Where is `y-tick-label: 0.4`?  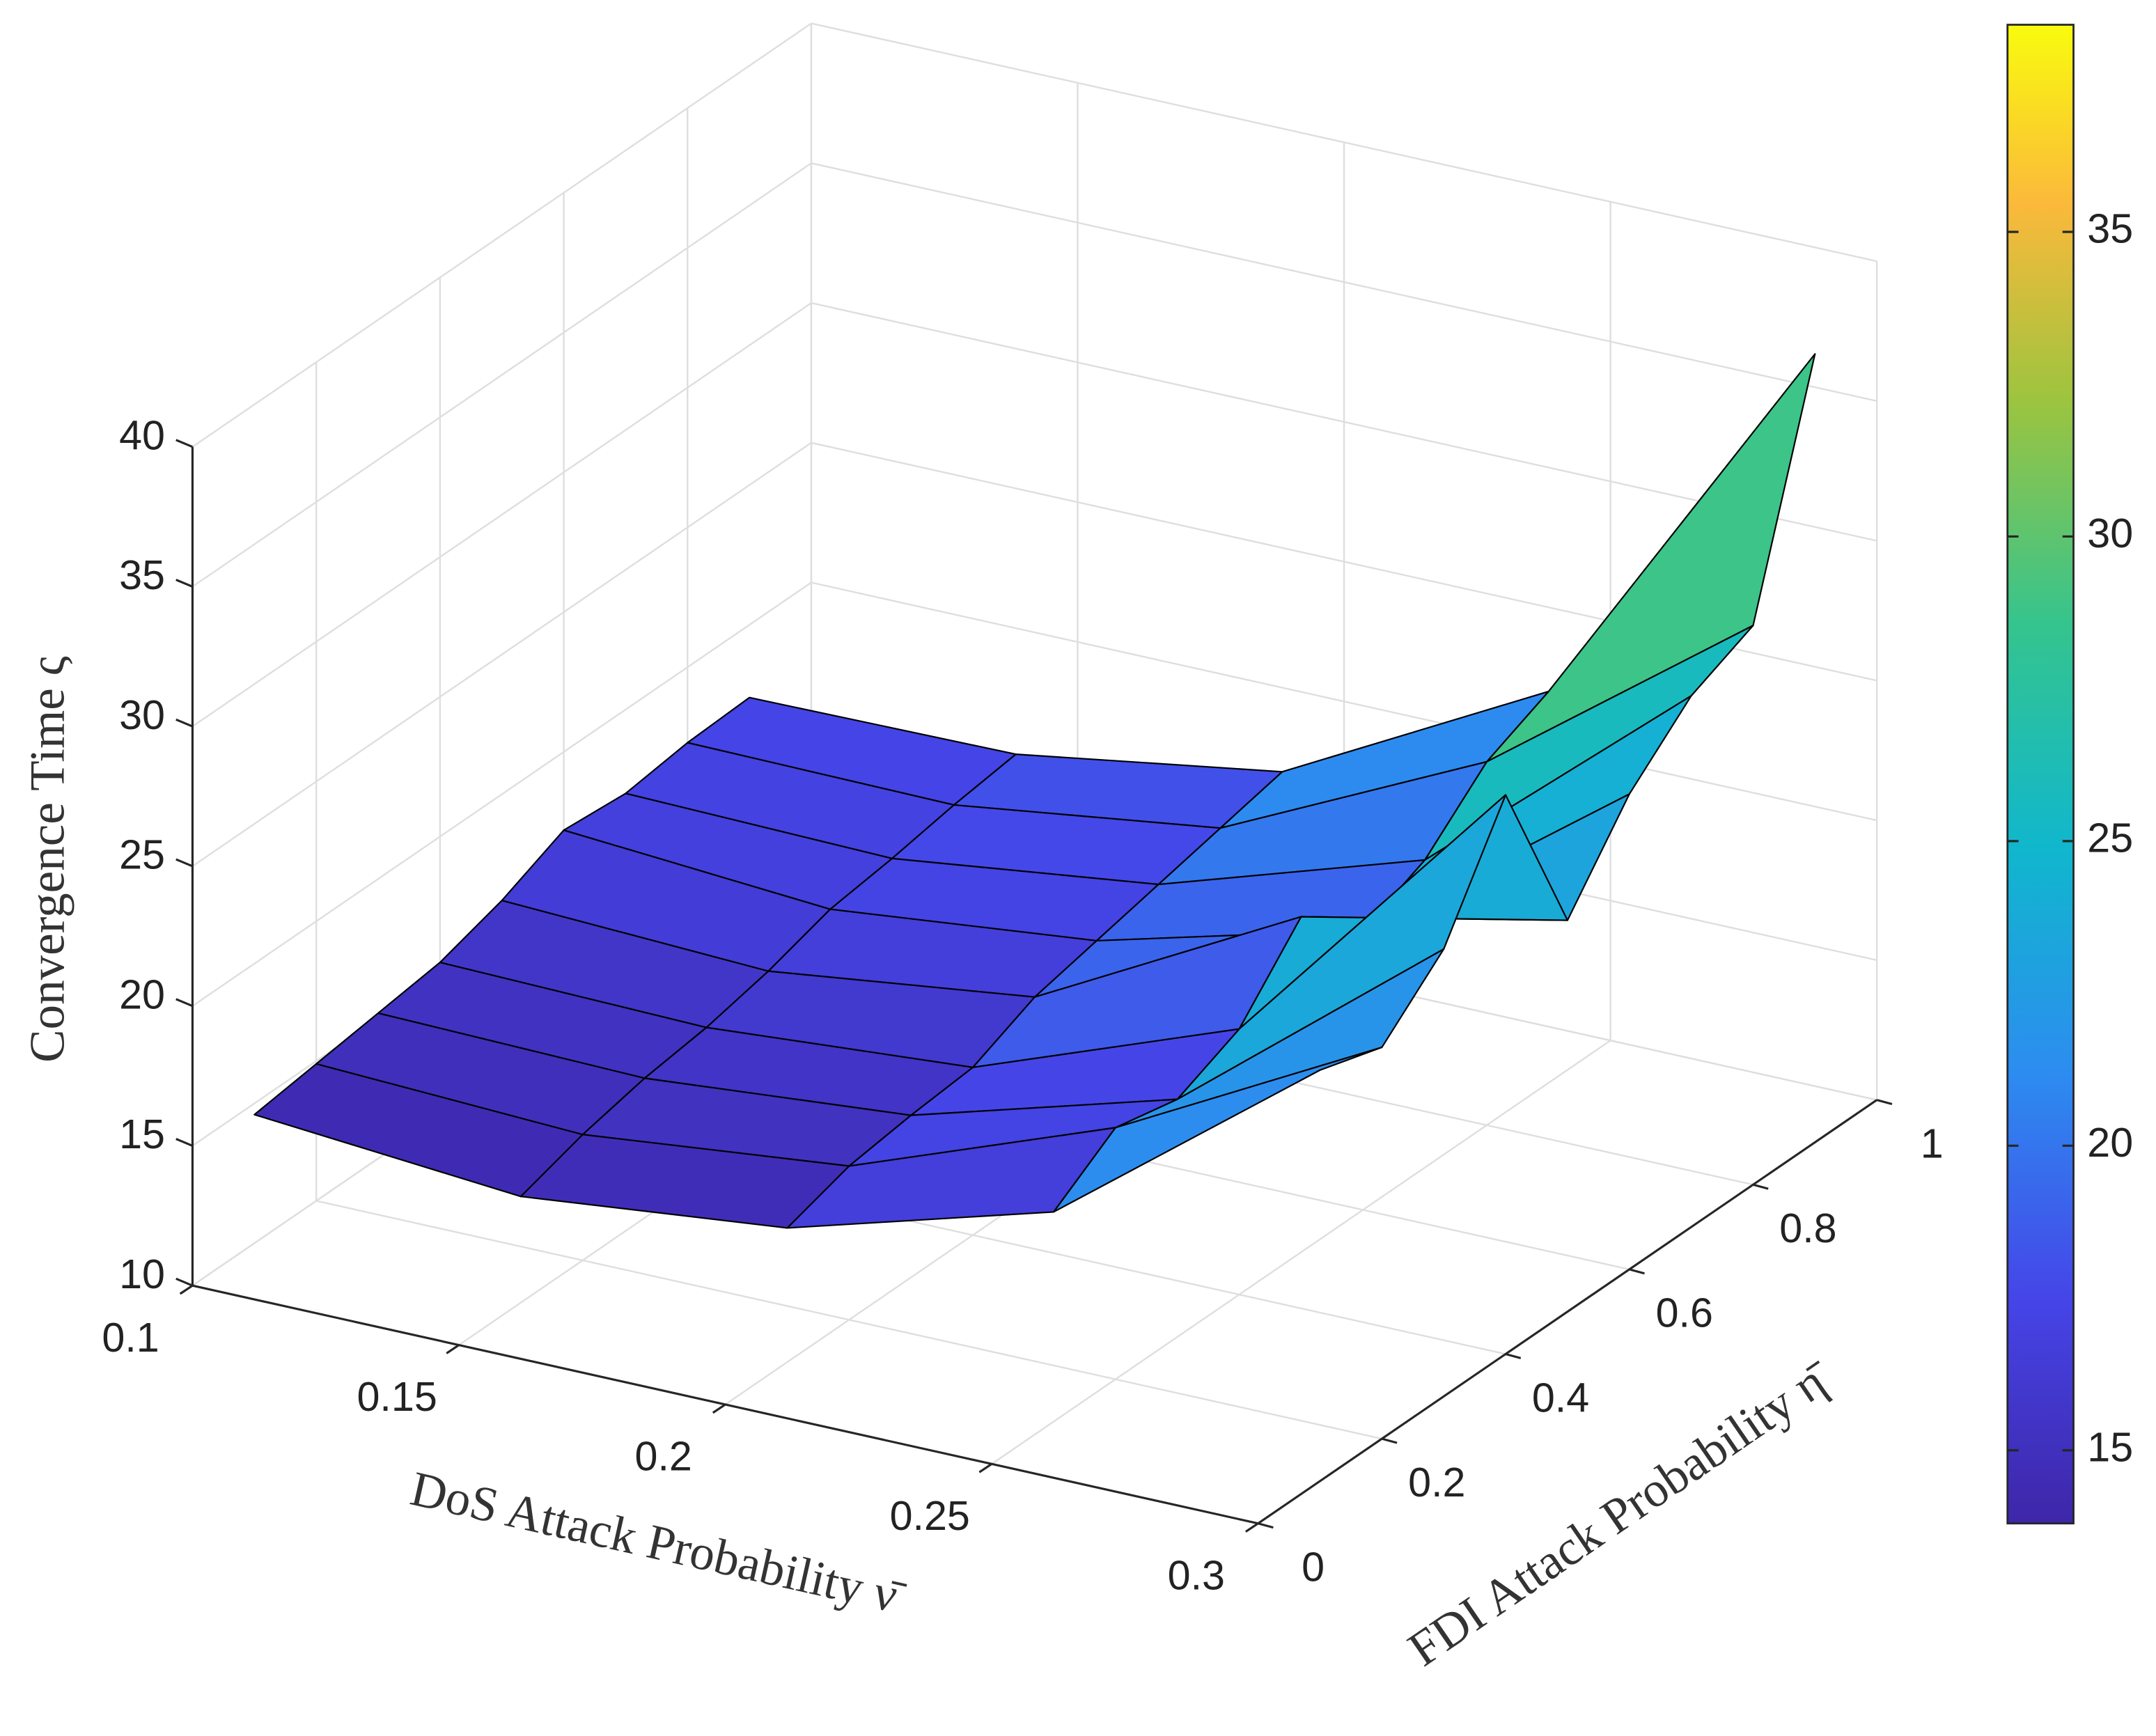 y-tick-label: 0.4 is located at coordinates (1560, 1397).